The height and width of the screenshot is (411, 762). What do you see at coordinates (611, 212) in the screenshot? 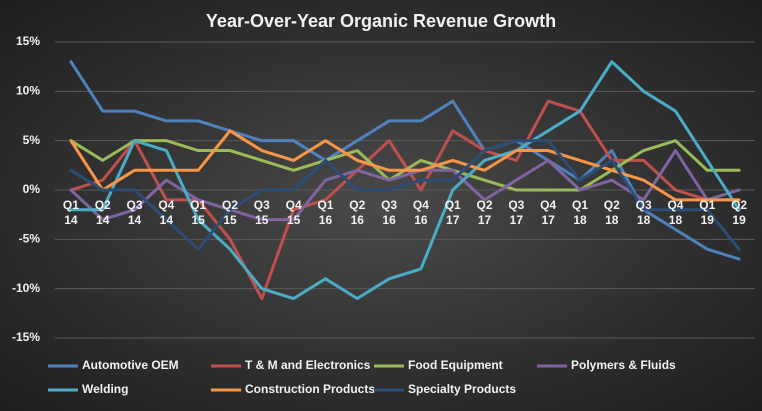
I see `x-tick-label: Q2 18` at bounding box center [611, 212].